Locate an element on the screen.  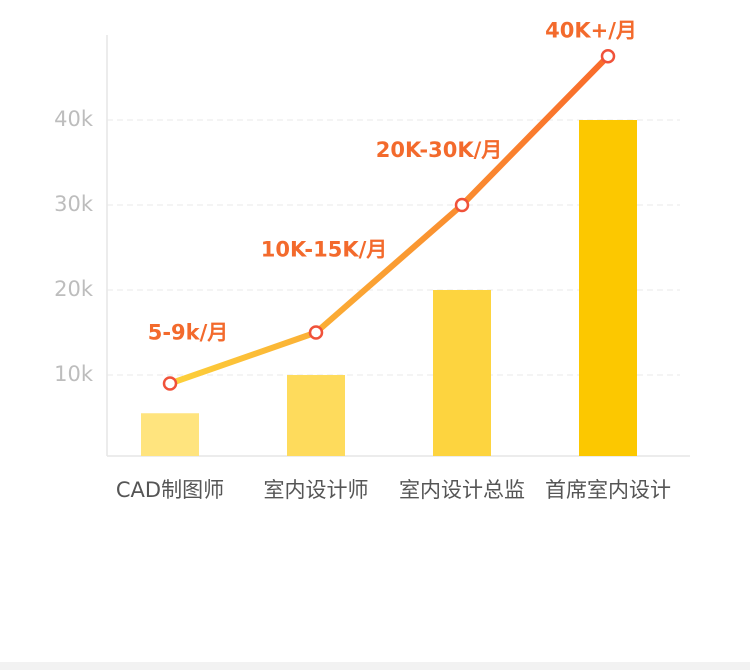
annotation: 20K-30K/月 is located at coordinates (439, 150).